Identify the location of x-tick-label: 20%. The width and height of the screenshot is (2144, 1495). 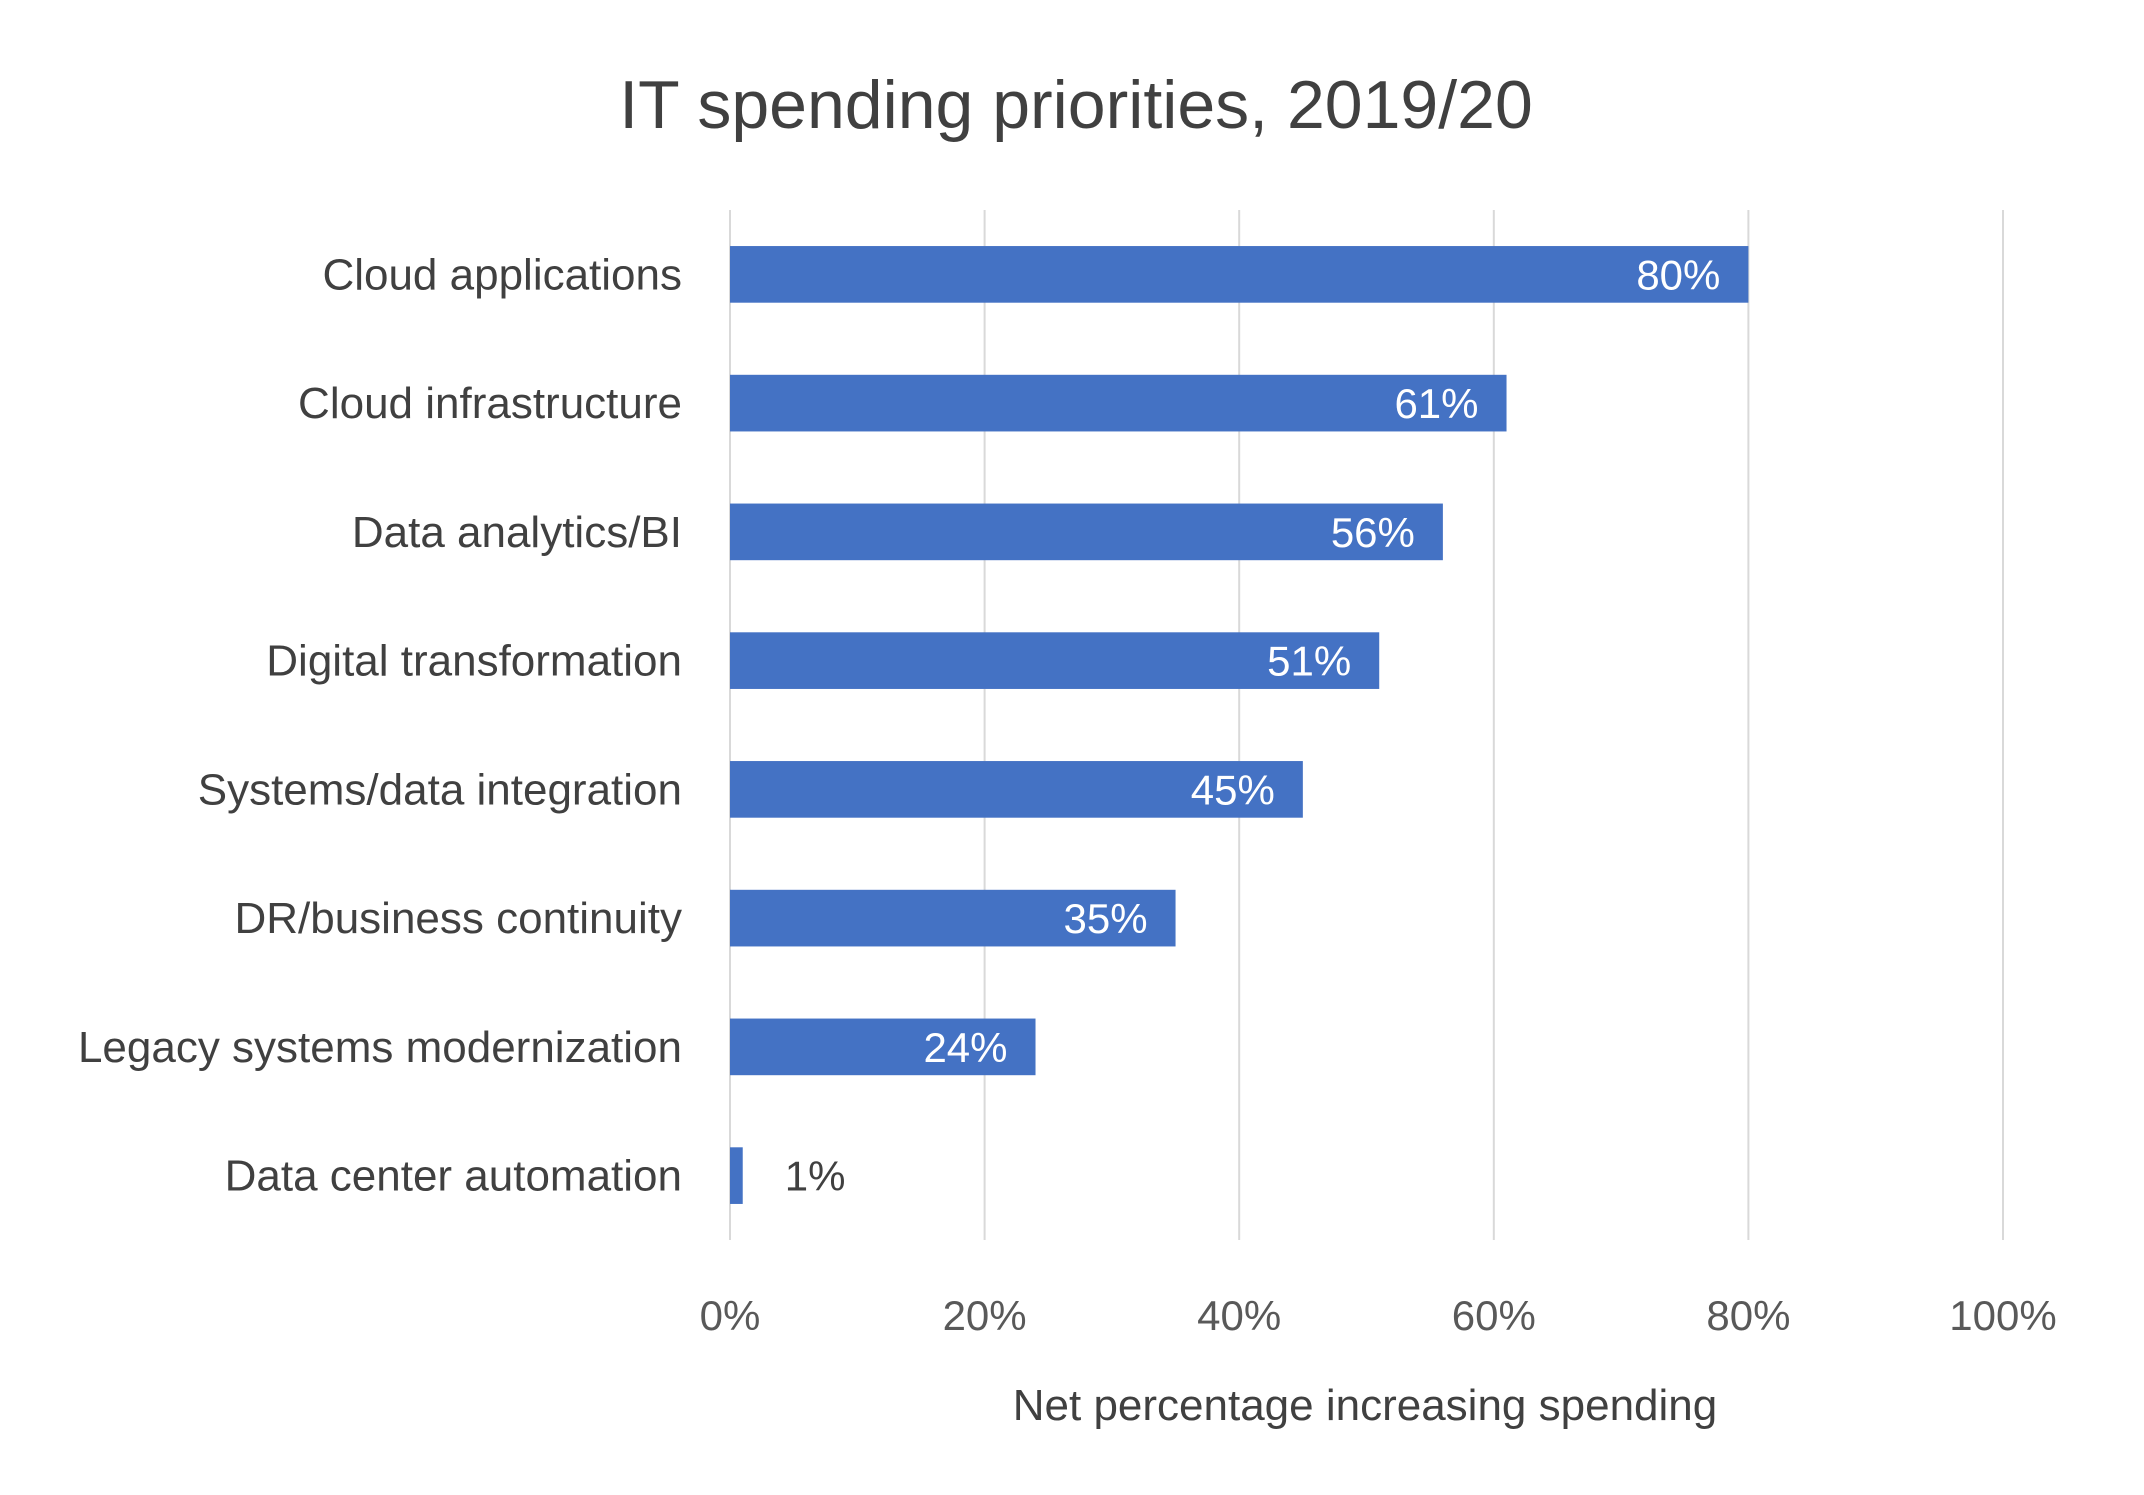
(985, 1315).